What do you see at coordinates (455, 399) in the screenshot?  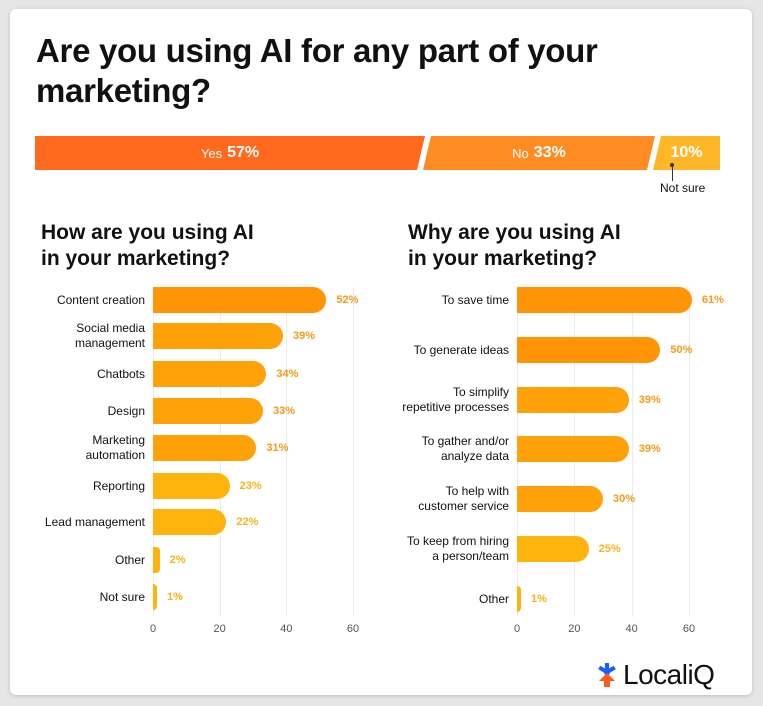 I see `bar-category-label: To simplify repetitive processes` at bounding box center [455, 399].